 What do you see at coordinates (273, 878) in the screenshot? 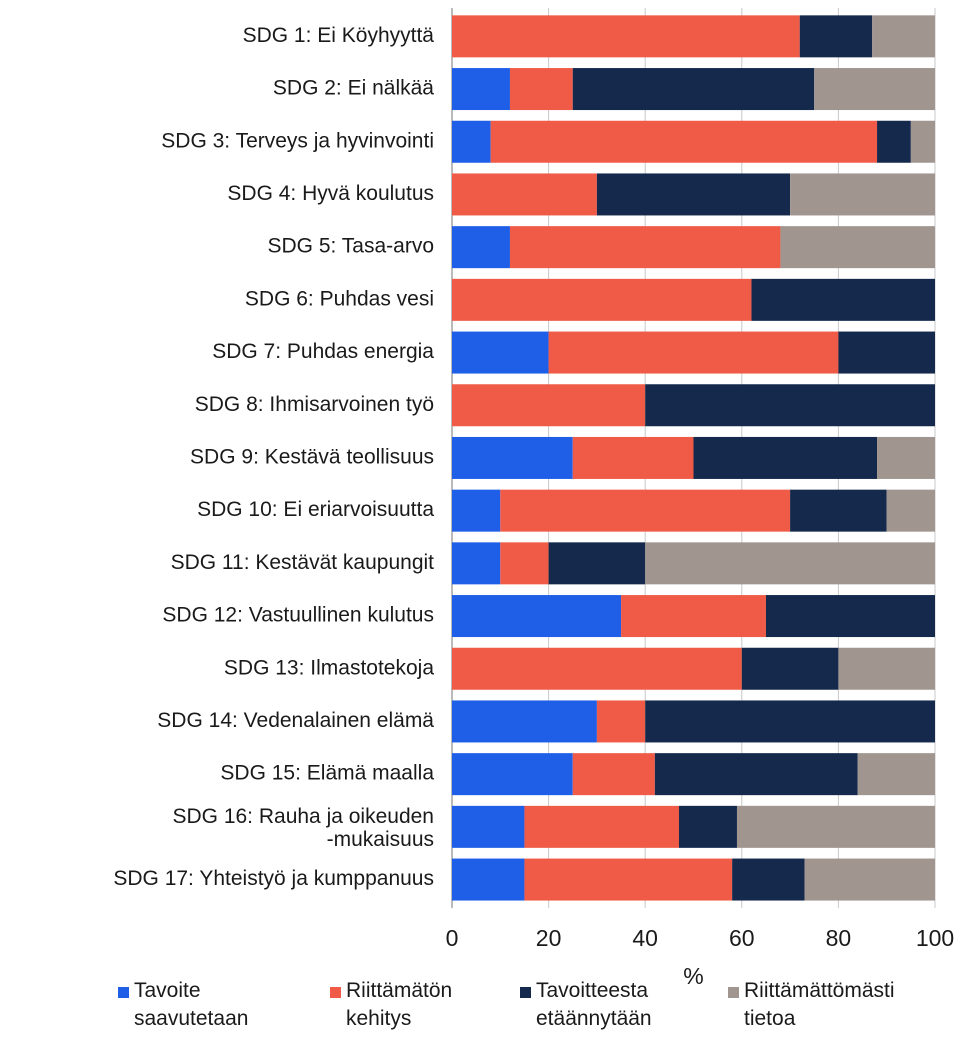
I see `category-label: SDG 17: Yhteistyö ja kumppanuus` at bounding box center [273, 878].